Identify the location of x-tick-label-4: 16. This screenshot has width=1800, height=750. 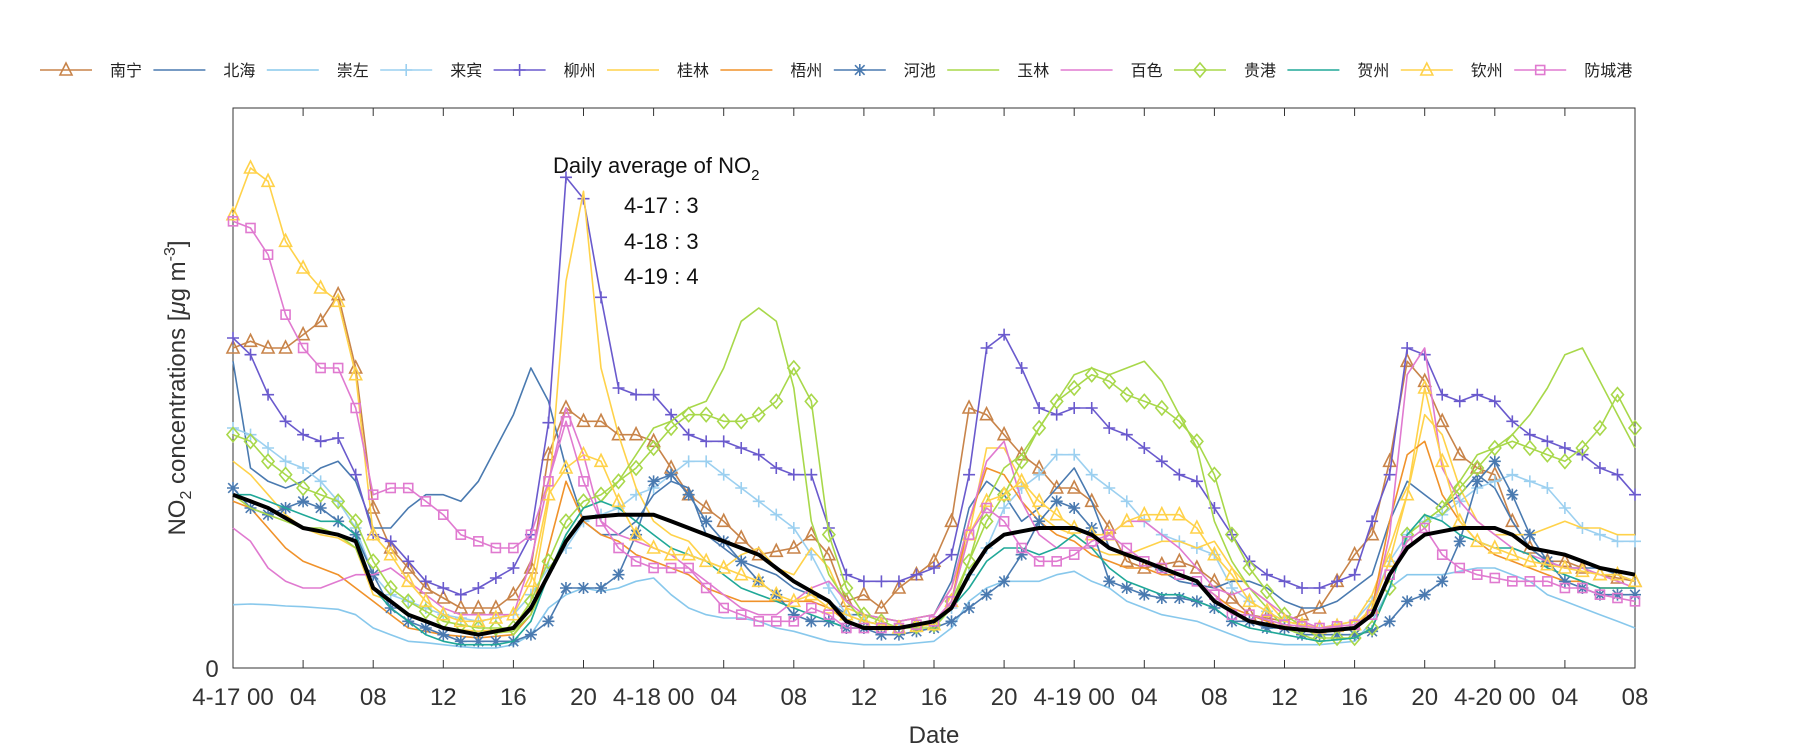
(513, 697).